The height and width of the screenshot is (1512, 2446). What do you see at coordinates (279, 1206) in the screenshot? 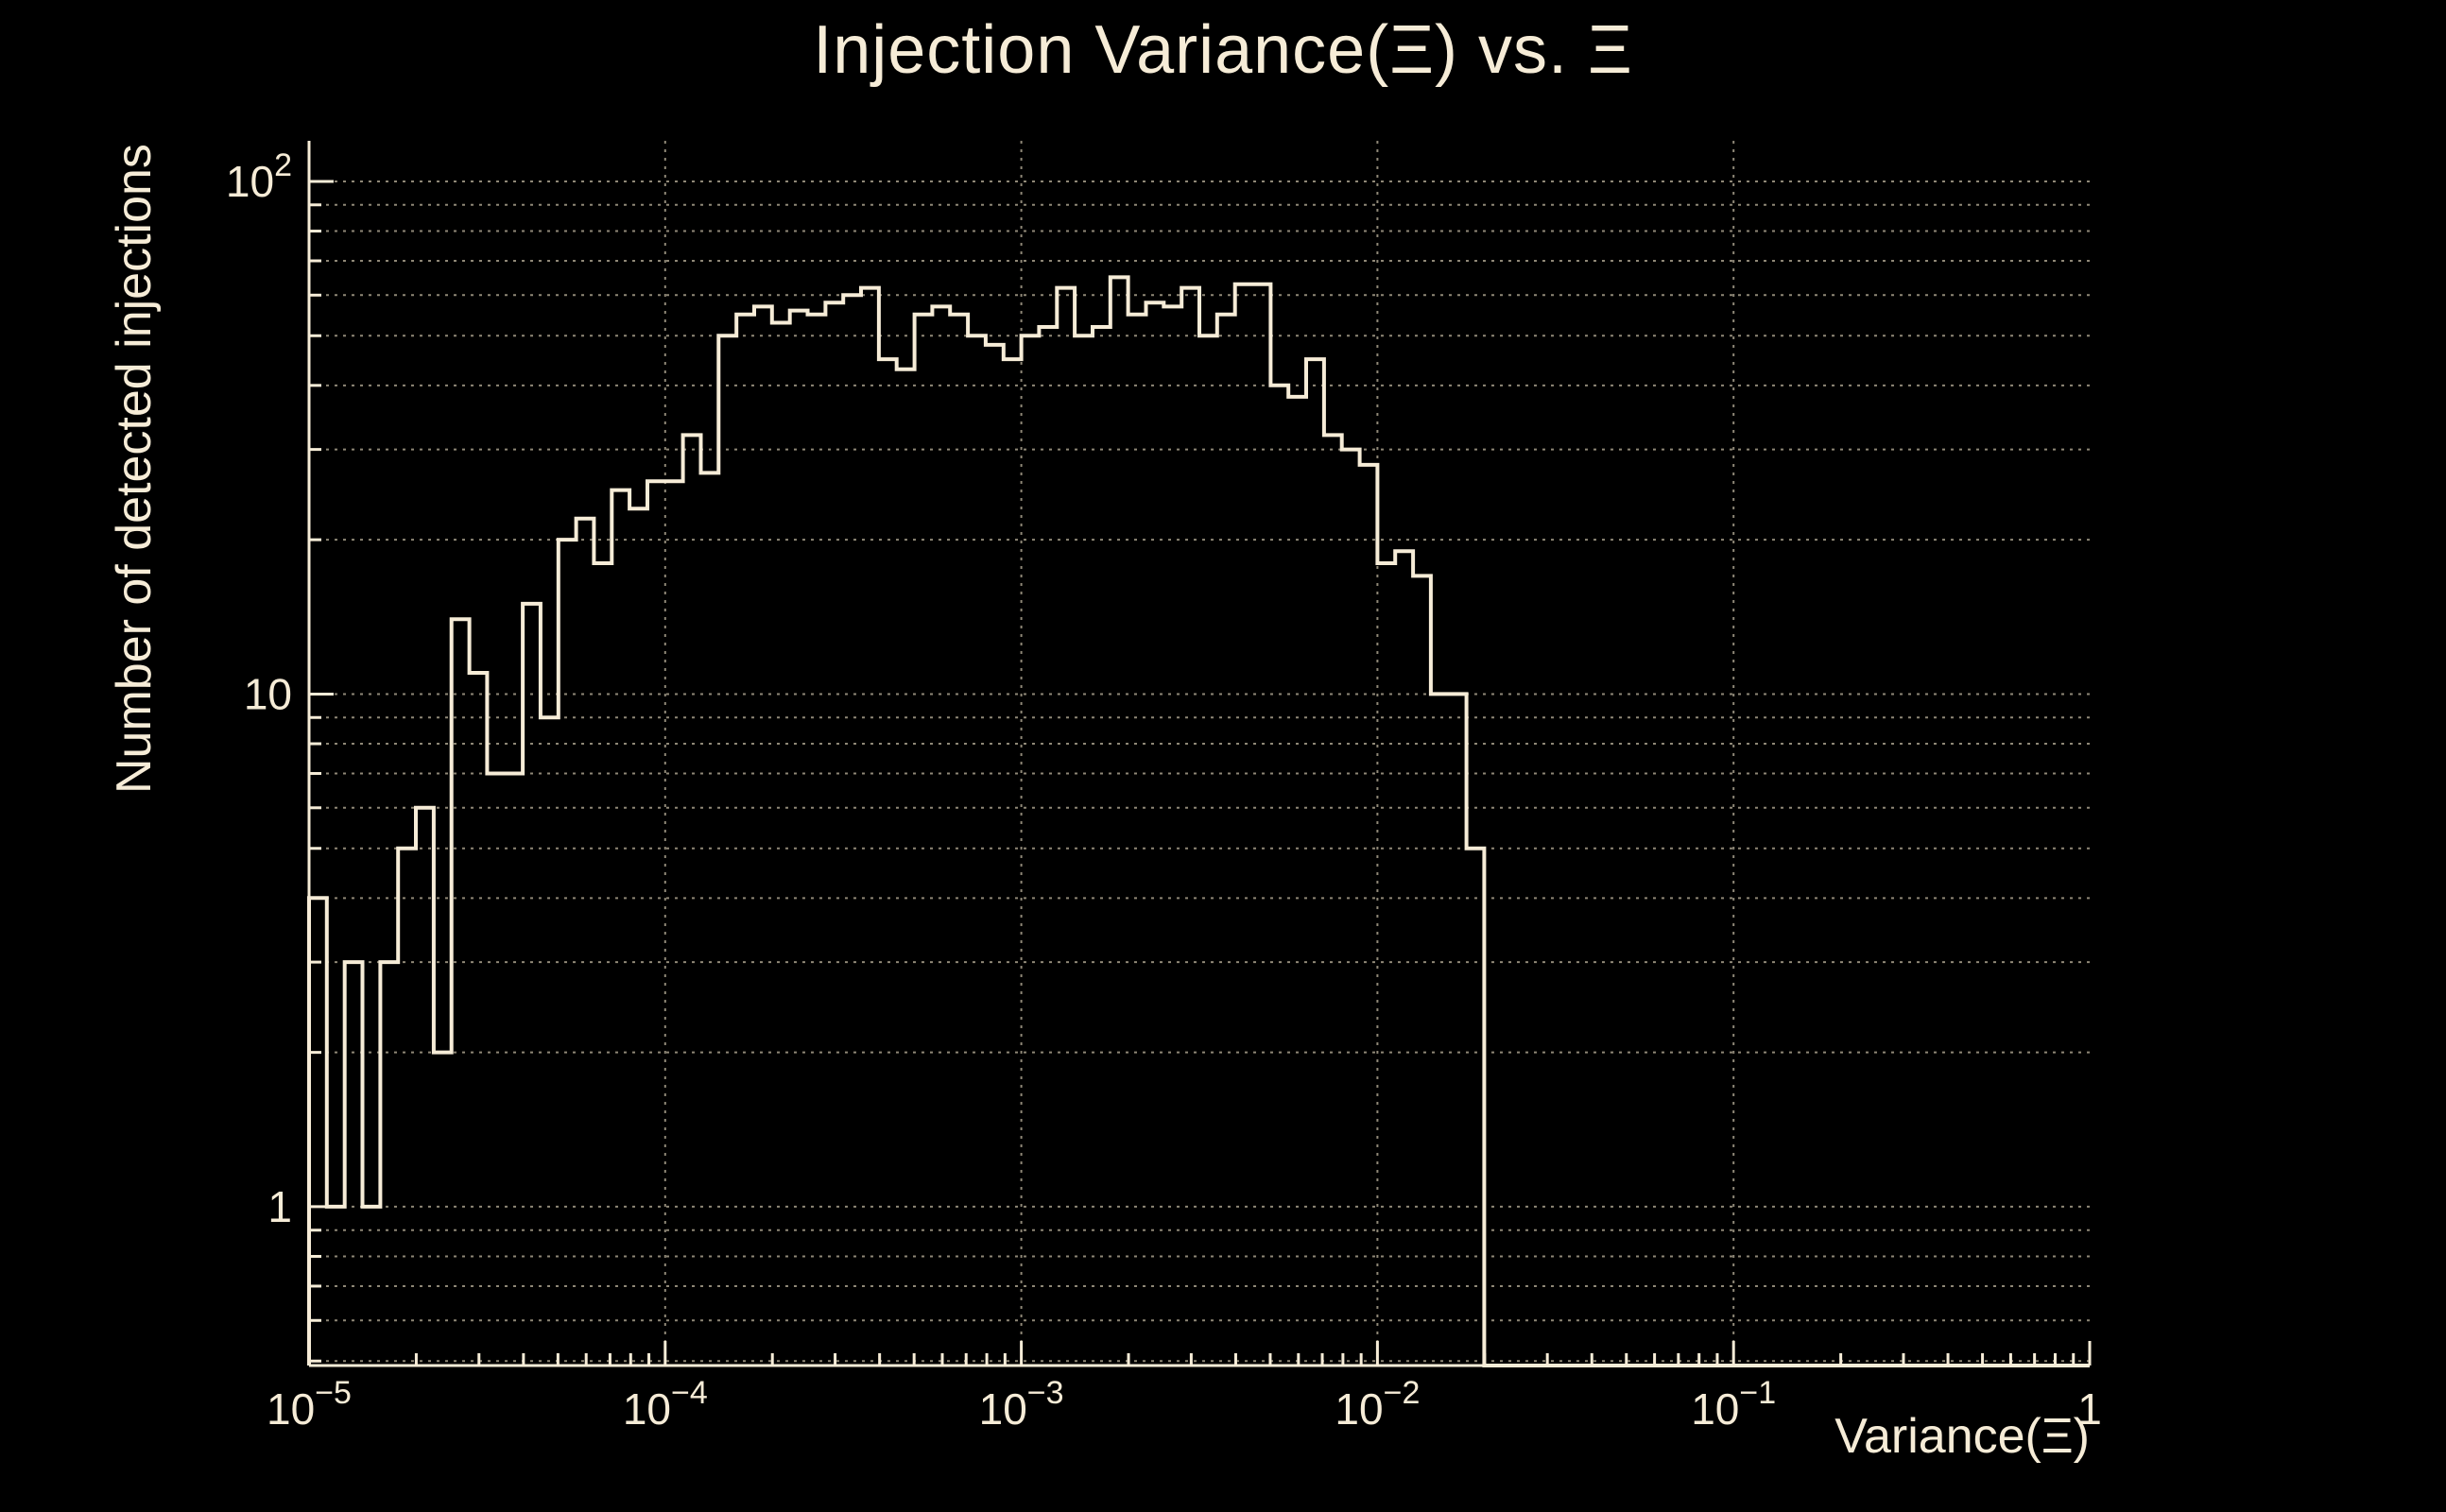
I see `y-tick-label: 1` at bounding box center [279, 1206].